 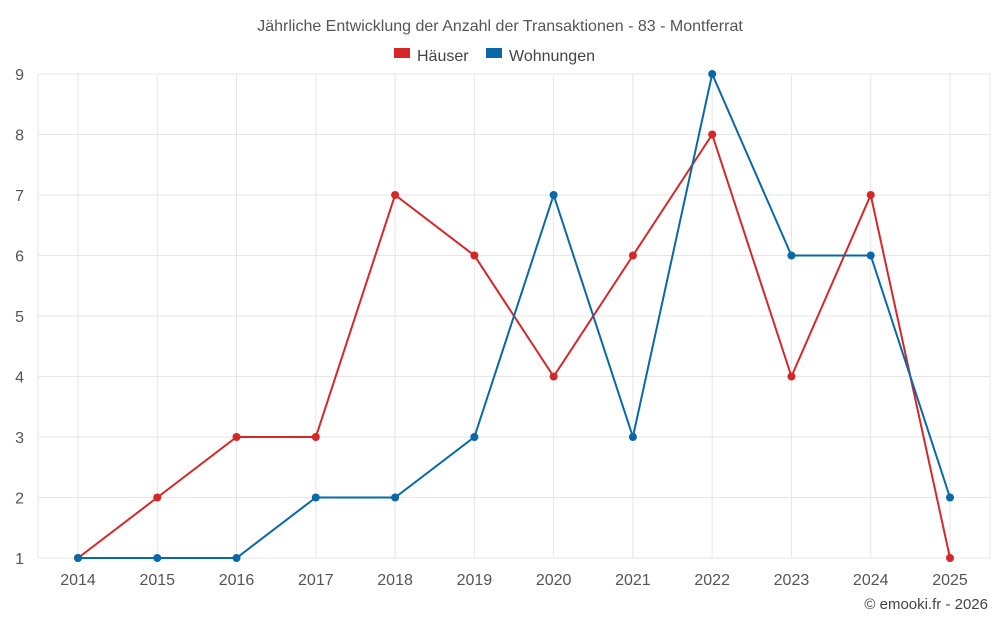 What do you see at coordinates (791, 376) in the screenshot?
I see `point-haeuser-2023` at bounding box center [791, 376].